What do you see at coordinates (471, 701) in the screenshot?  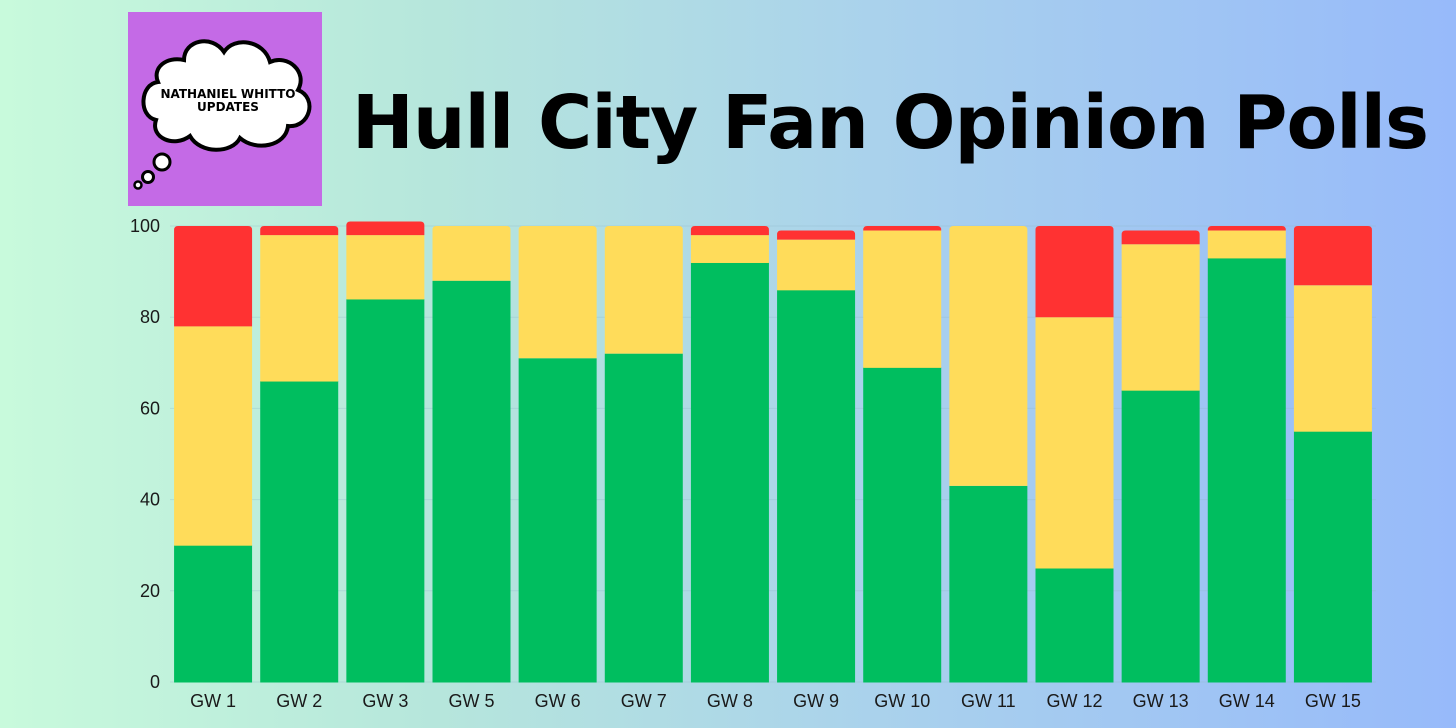 I see `x-tick-label: GW 5` at bounding box center [471, 701].